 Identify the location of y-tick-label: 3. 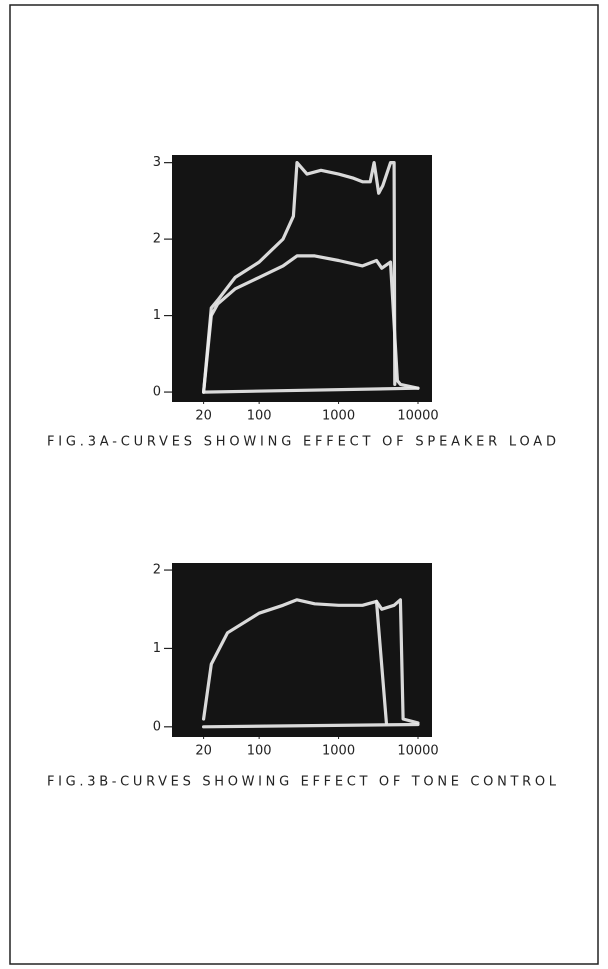
(157, 162).